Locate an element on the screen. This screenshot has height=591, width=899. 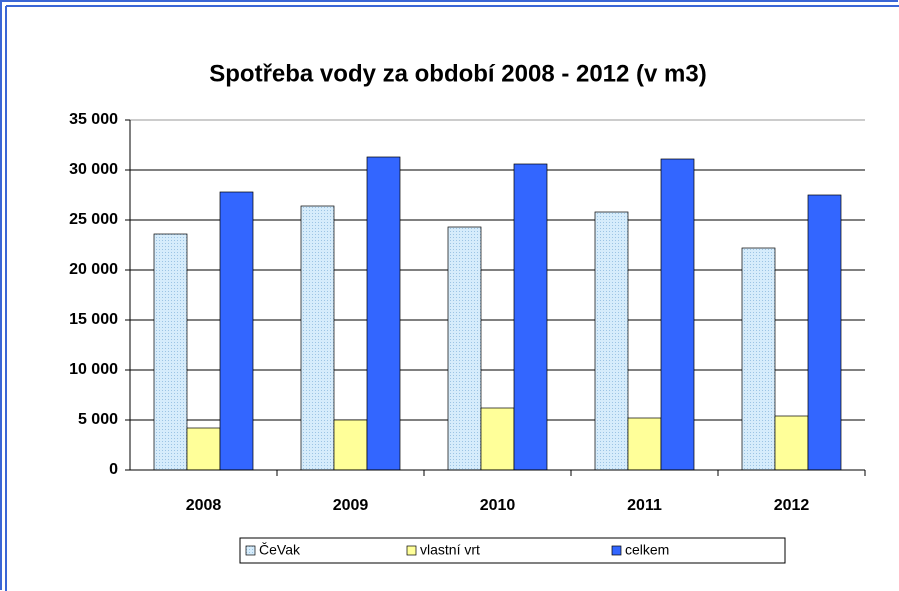
y-tick-label: 25 000 is located at coordinates (93, 219).